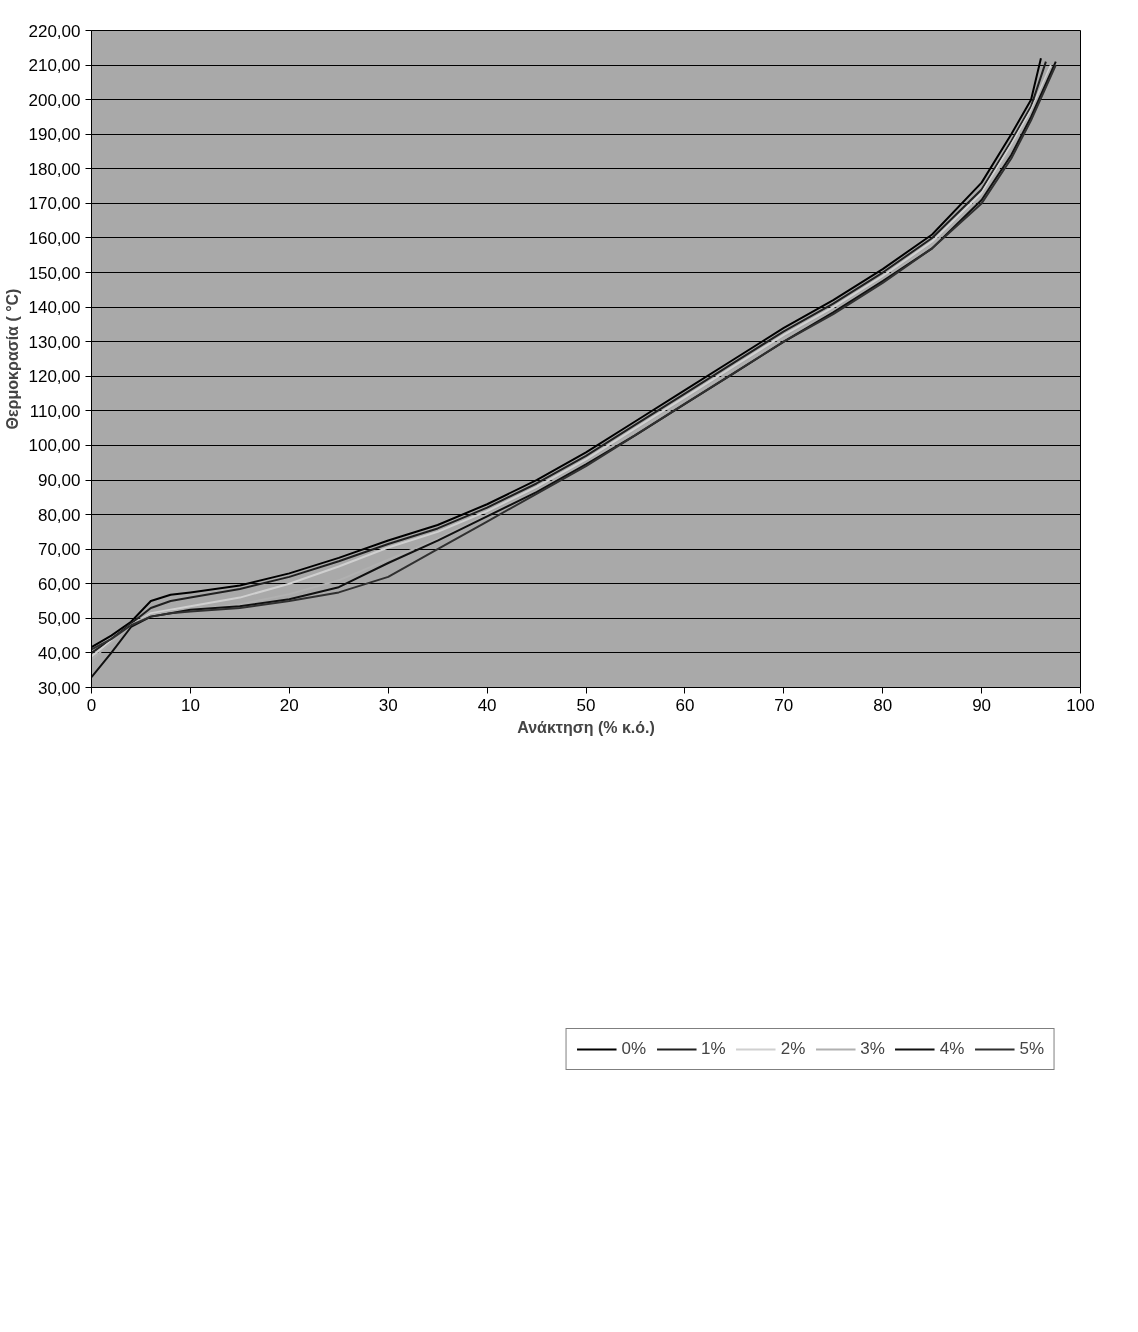  Describe the element at coordinates (54, 446) in the screenshot. I see `y-tick-label: 100,00` at that location.